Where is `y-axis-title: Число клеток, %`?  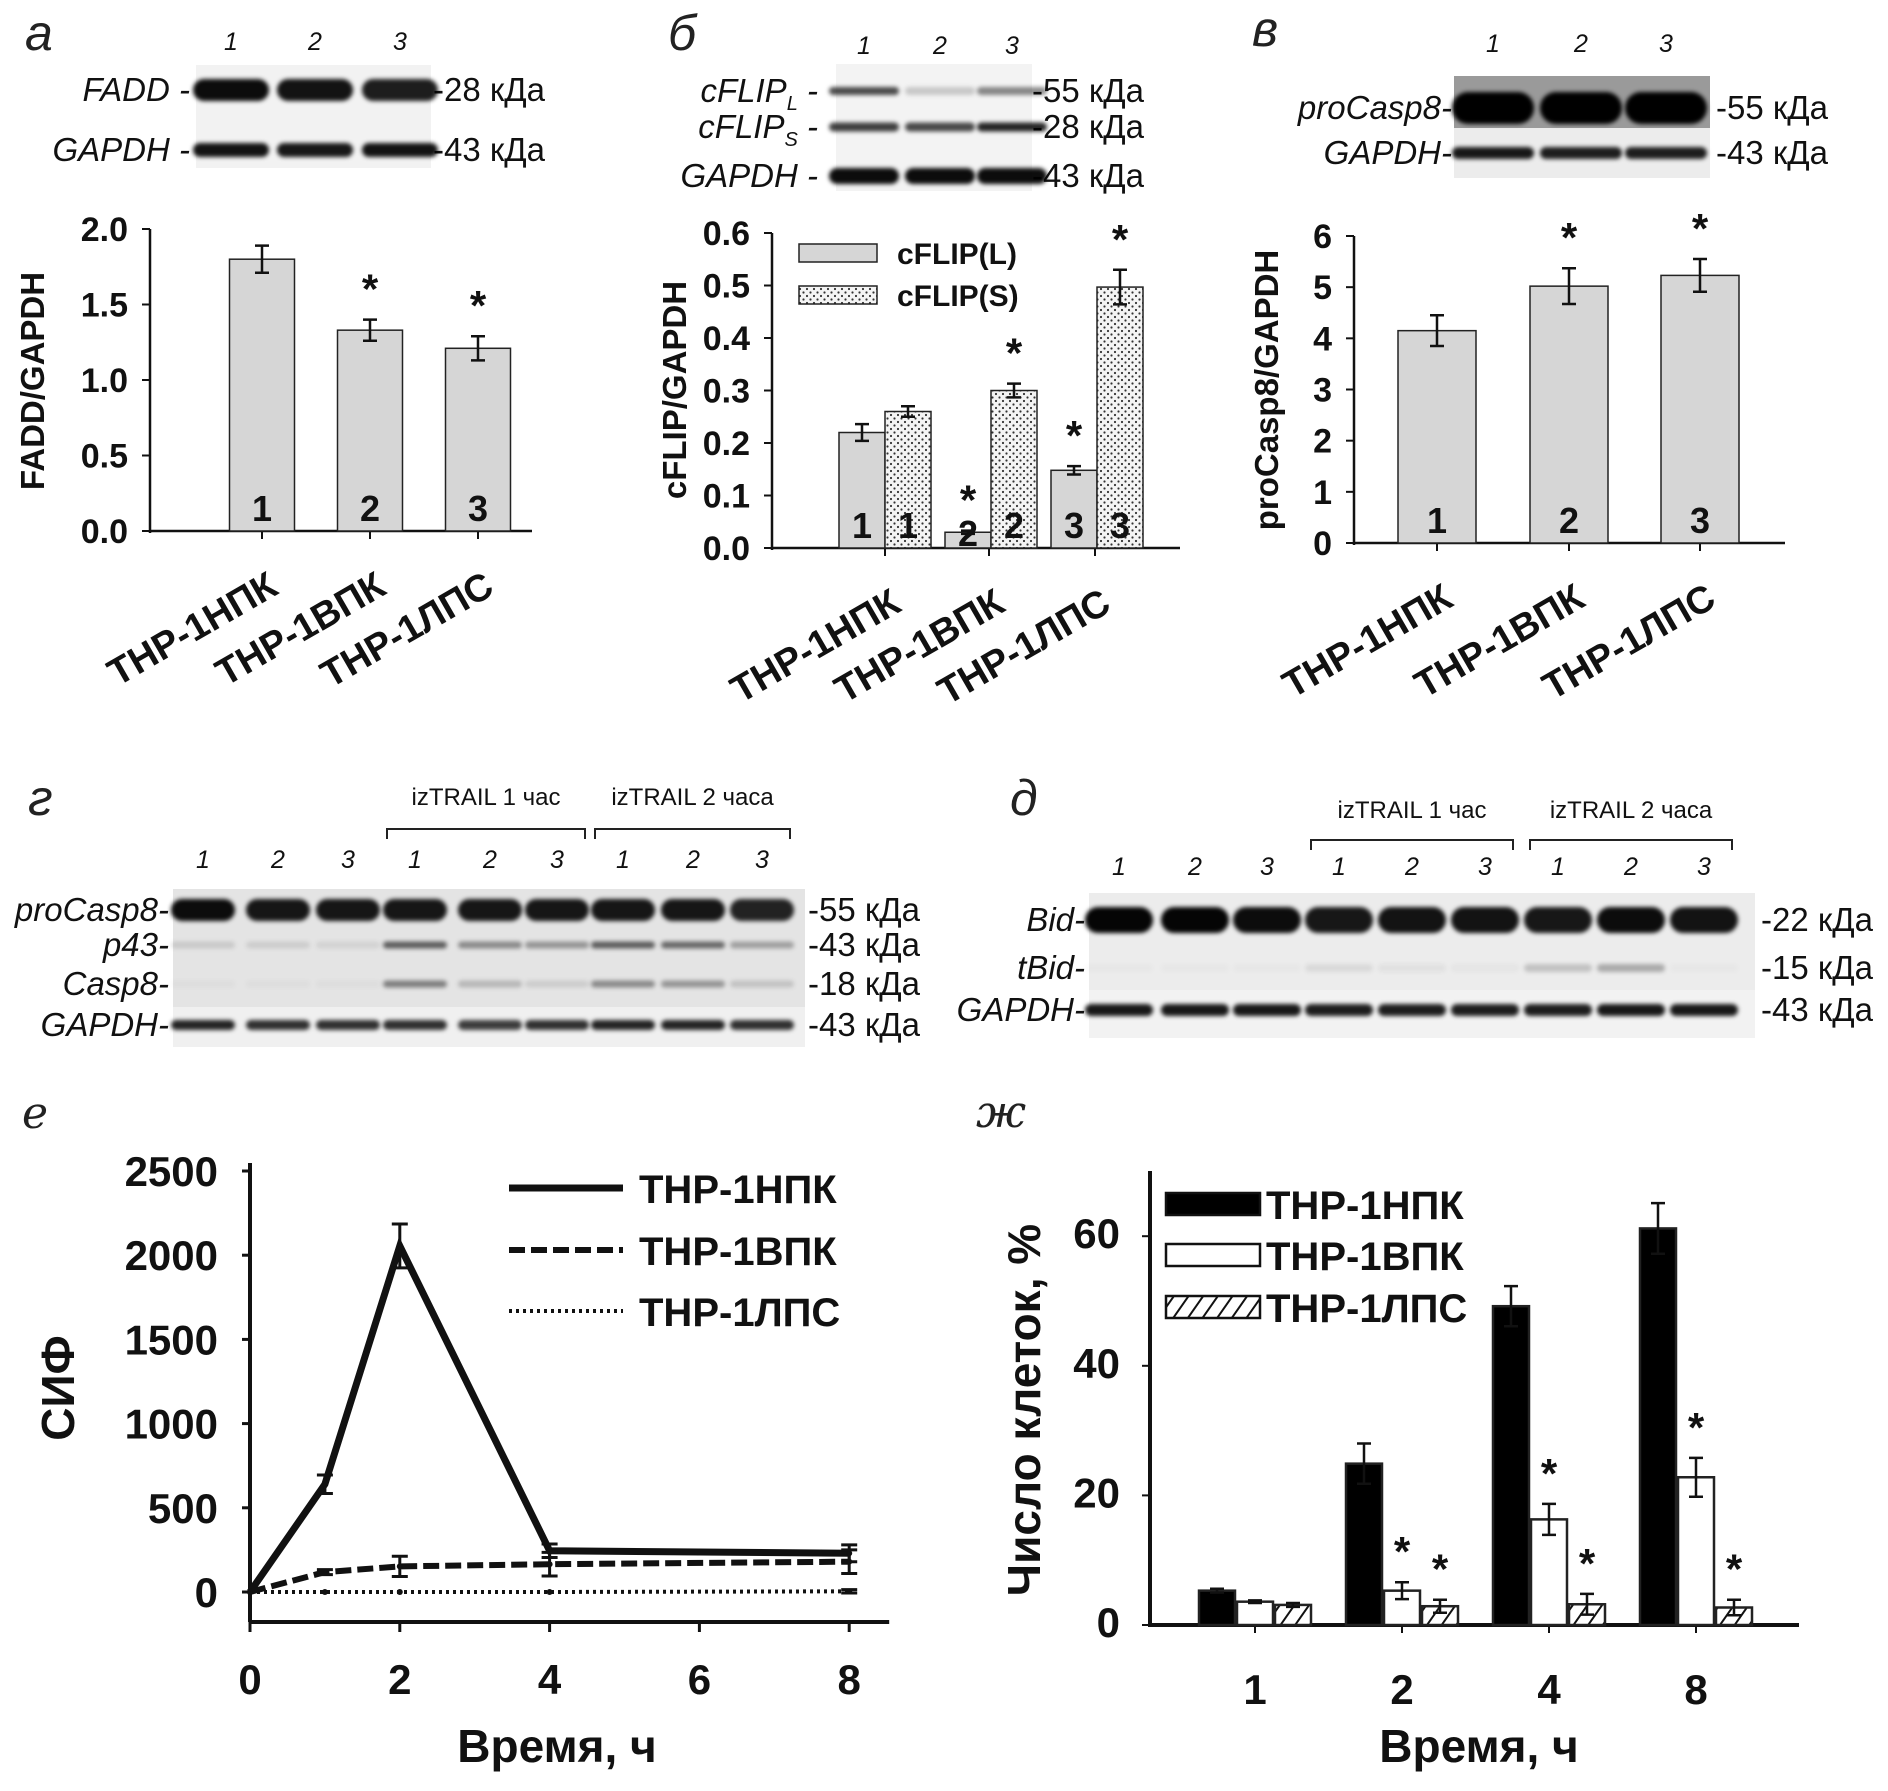 y-axis-title: Число клеток, % is located at coordinates (1024, 1410).